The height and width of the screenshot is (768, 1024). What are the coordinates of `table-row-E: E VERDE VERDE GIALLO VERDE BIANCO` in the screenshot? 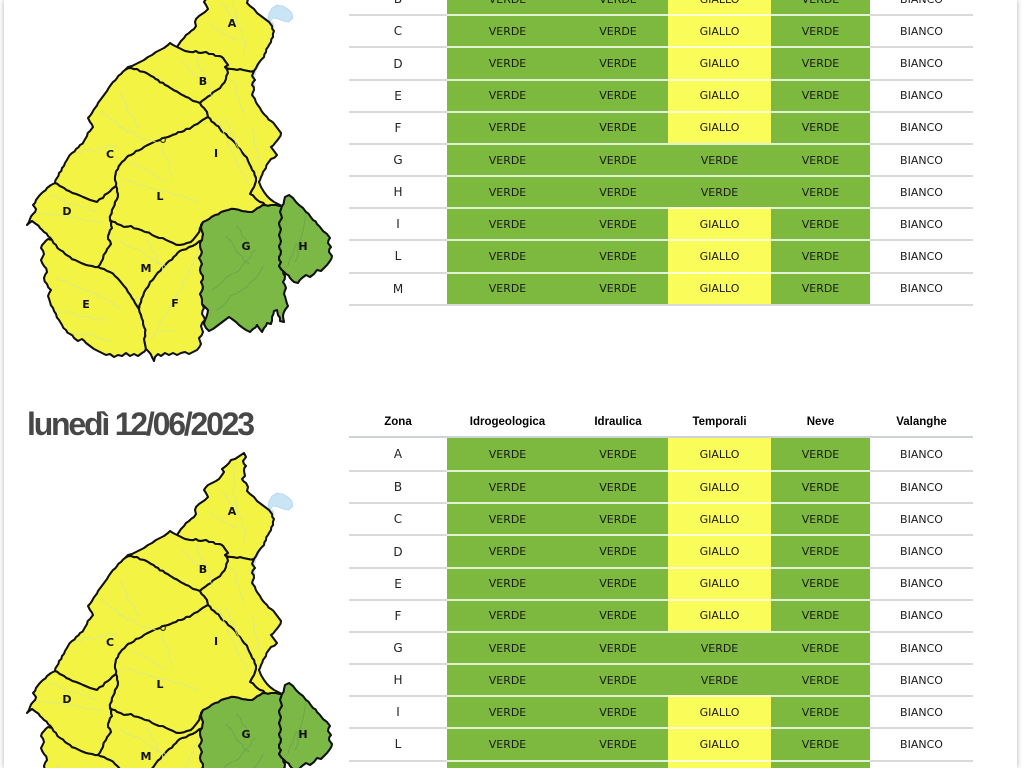 It's located at (661, 582).